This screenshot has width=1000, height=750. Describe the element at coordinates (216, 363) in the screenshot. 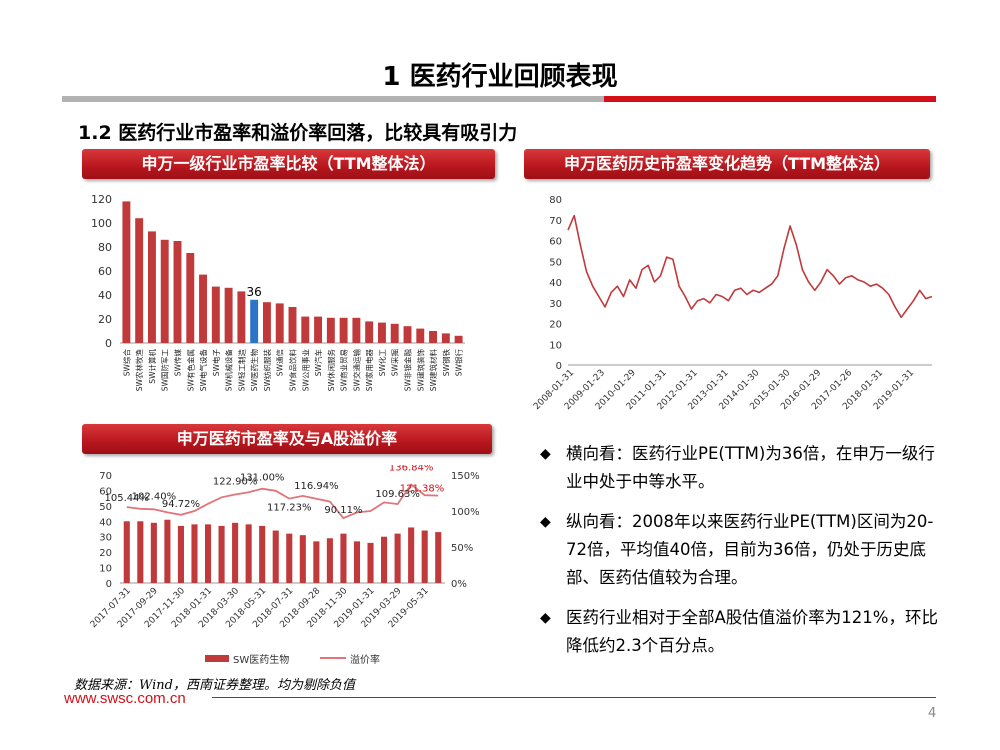

I see `x-tick-label: SW电子` at that location.